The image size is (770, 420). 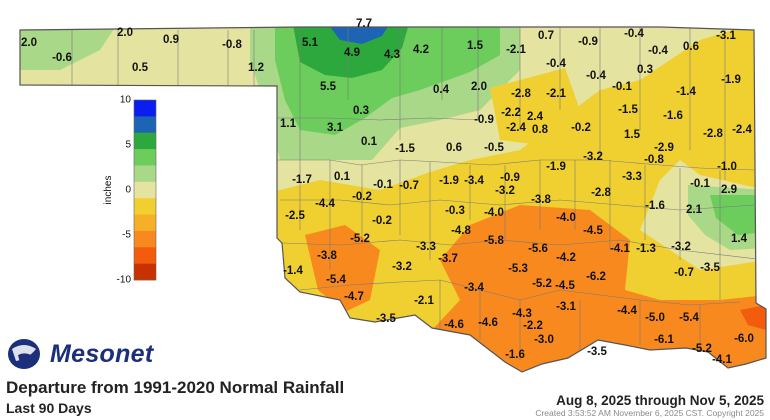 I want to click on station-value: 0.8, so click(x=540, y=130).